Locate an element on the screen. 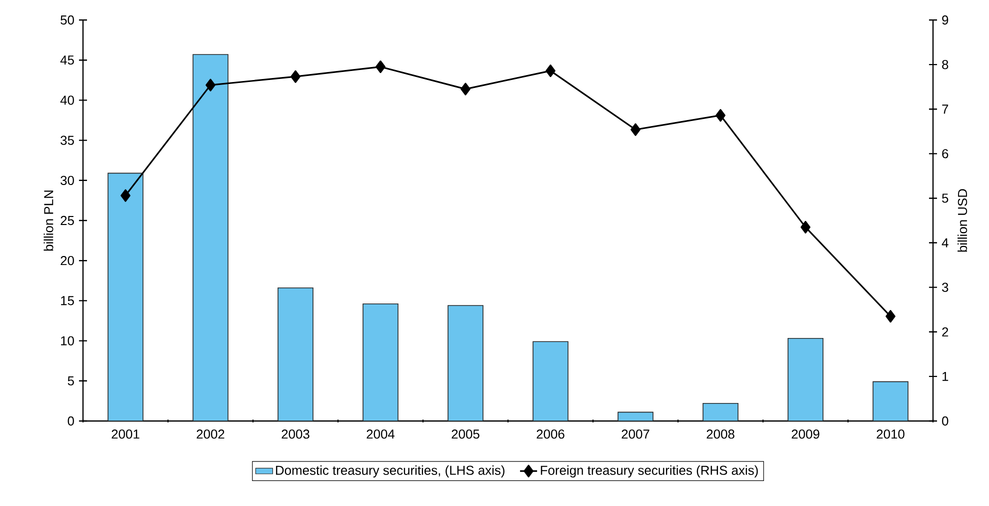 This screenshot has height=506, width=989. x-tick-label: 2008 is located at coordinates (720, 434).